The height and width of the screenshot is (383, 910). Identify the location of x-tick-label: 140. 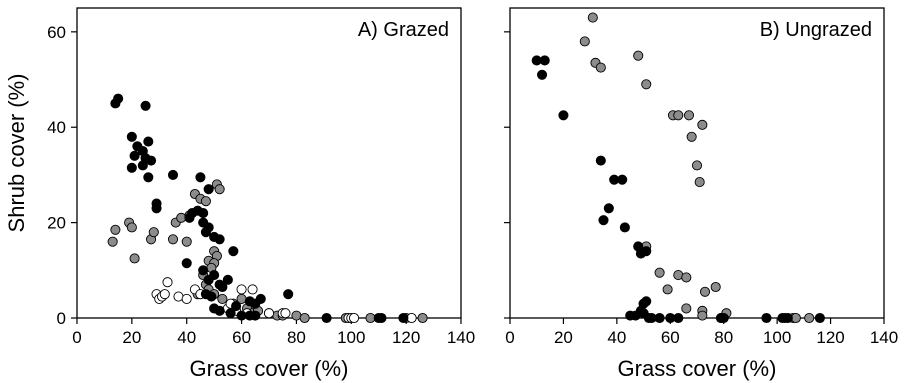
(461, 337).